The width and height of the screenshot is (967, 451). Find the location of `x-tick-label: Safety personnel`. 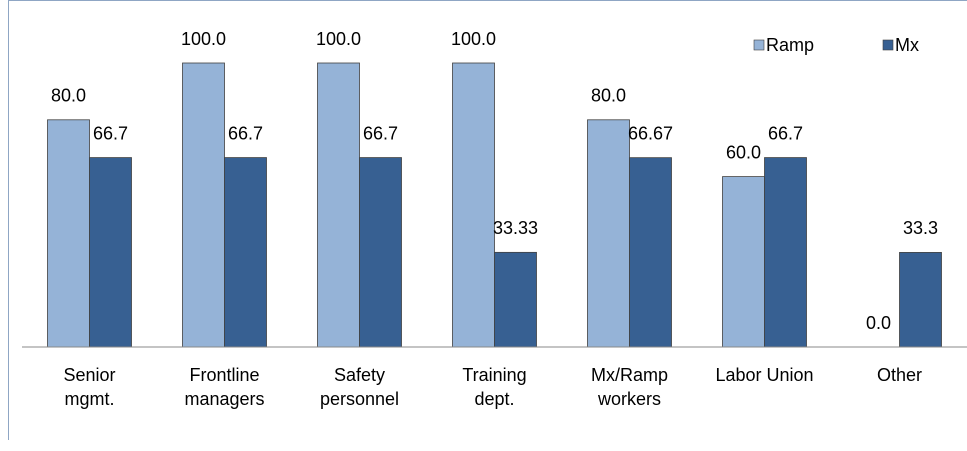

x-tick-label: Safety personnel is located at coordinates (359, 387).